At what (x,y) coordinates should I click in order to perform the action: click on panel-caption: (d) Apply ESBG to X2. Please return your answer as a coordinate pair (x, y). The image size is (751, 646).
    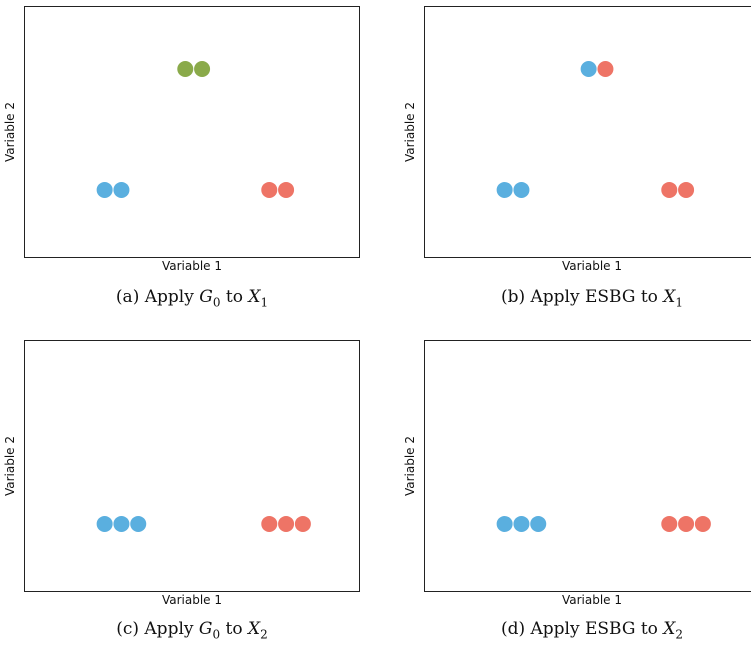
    Looking at the image, I should click on (587, 630).